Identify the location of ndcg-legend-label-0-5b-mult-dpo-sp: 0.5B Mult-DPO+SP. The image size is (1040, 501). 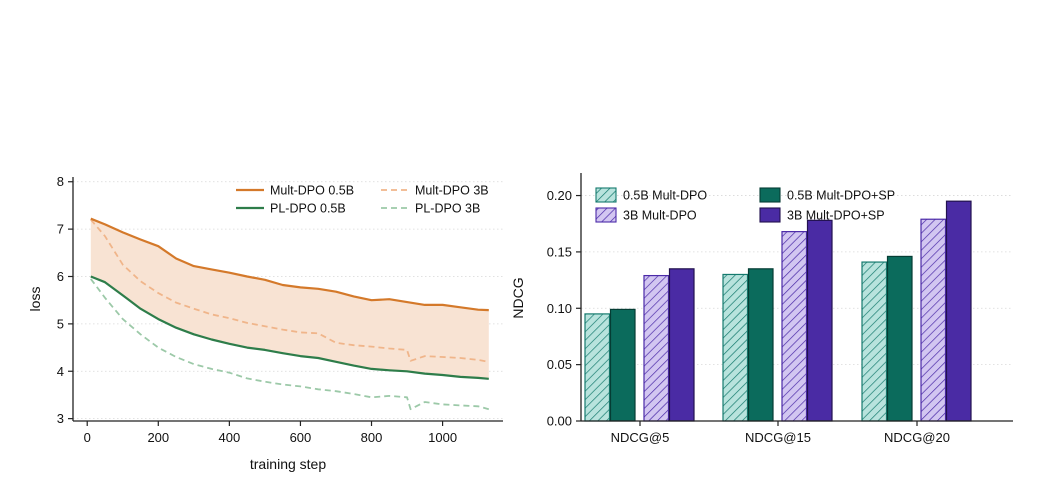
(841, 196).